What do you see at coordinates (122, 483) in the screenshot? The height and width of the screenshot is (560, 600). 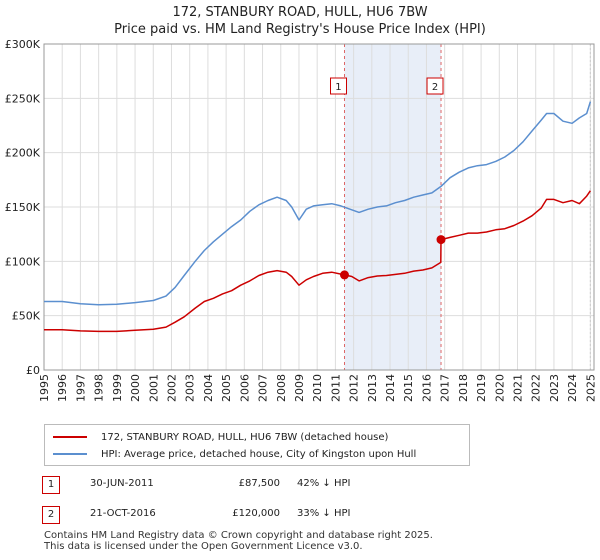 I see `sale-date: 30-JUN-2011` at bounding box center [122, 483].